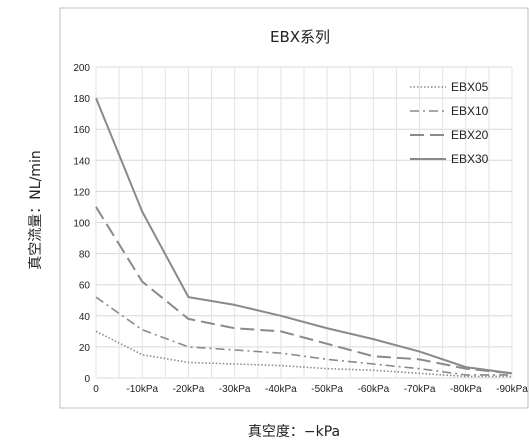 The height and width of the screenshot is (446, 530). What do you see at coordinates (85, 255) in the screenshot?
I see `y-tick-label: 80` at bounding box center [85, 255].